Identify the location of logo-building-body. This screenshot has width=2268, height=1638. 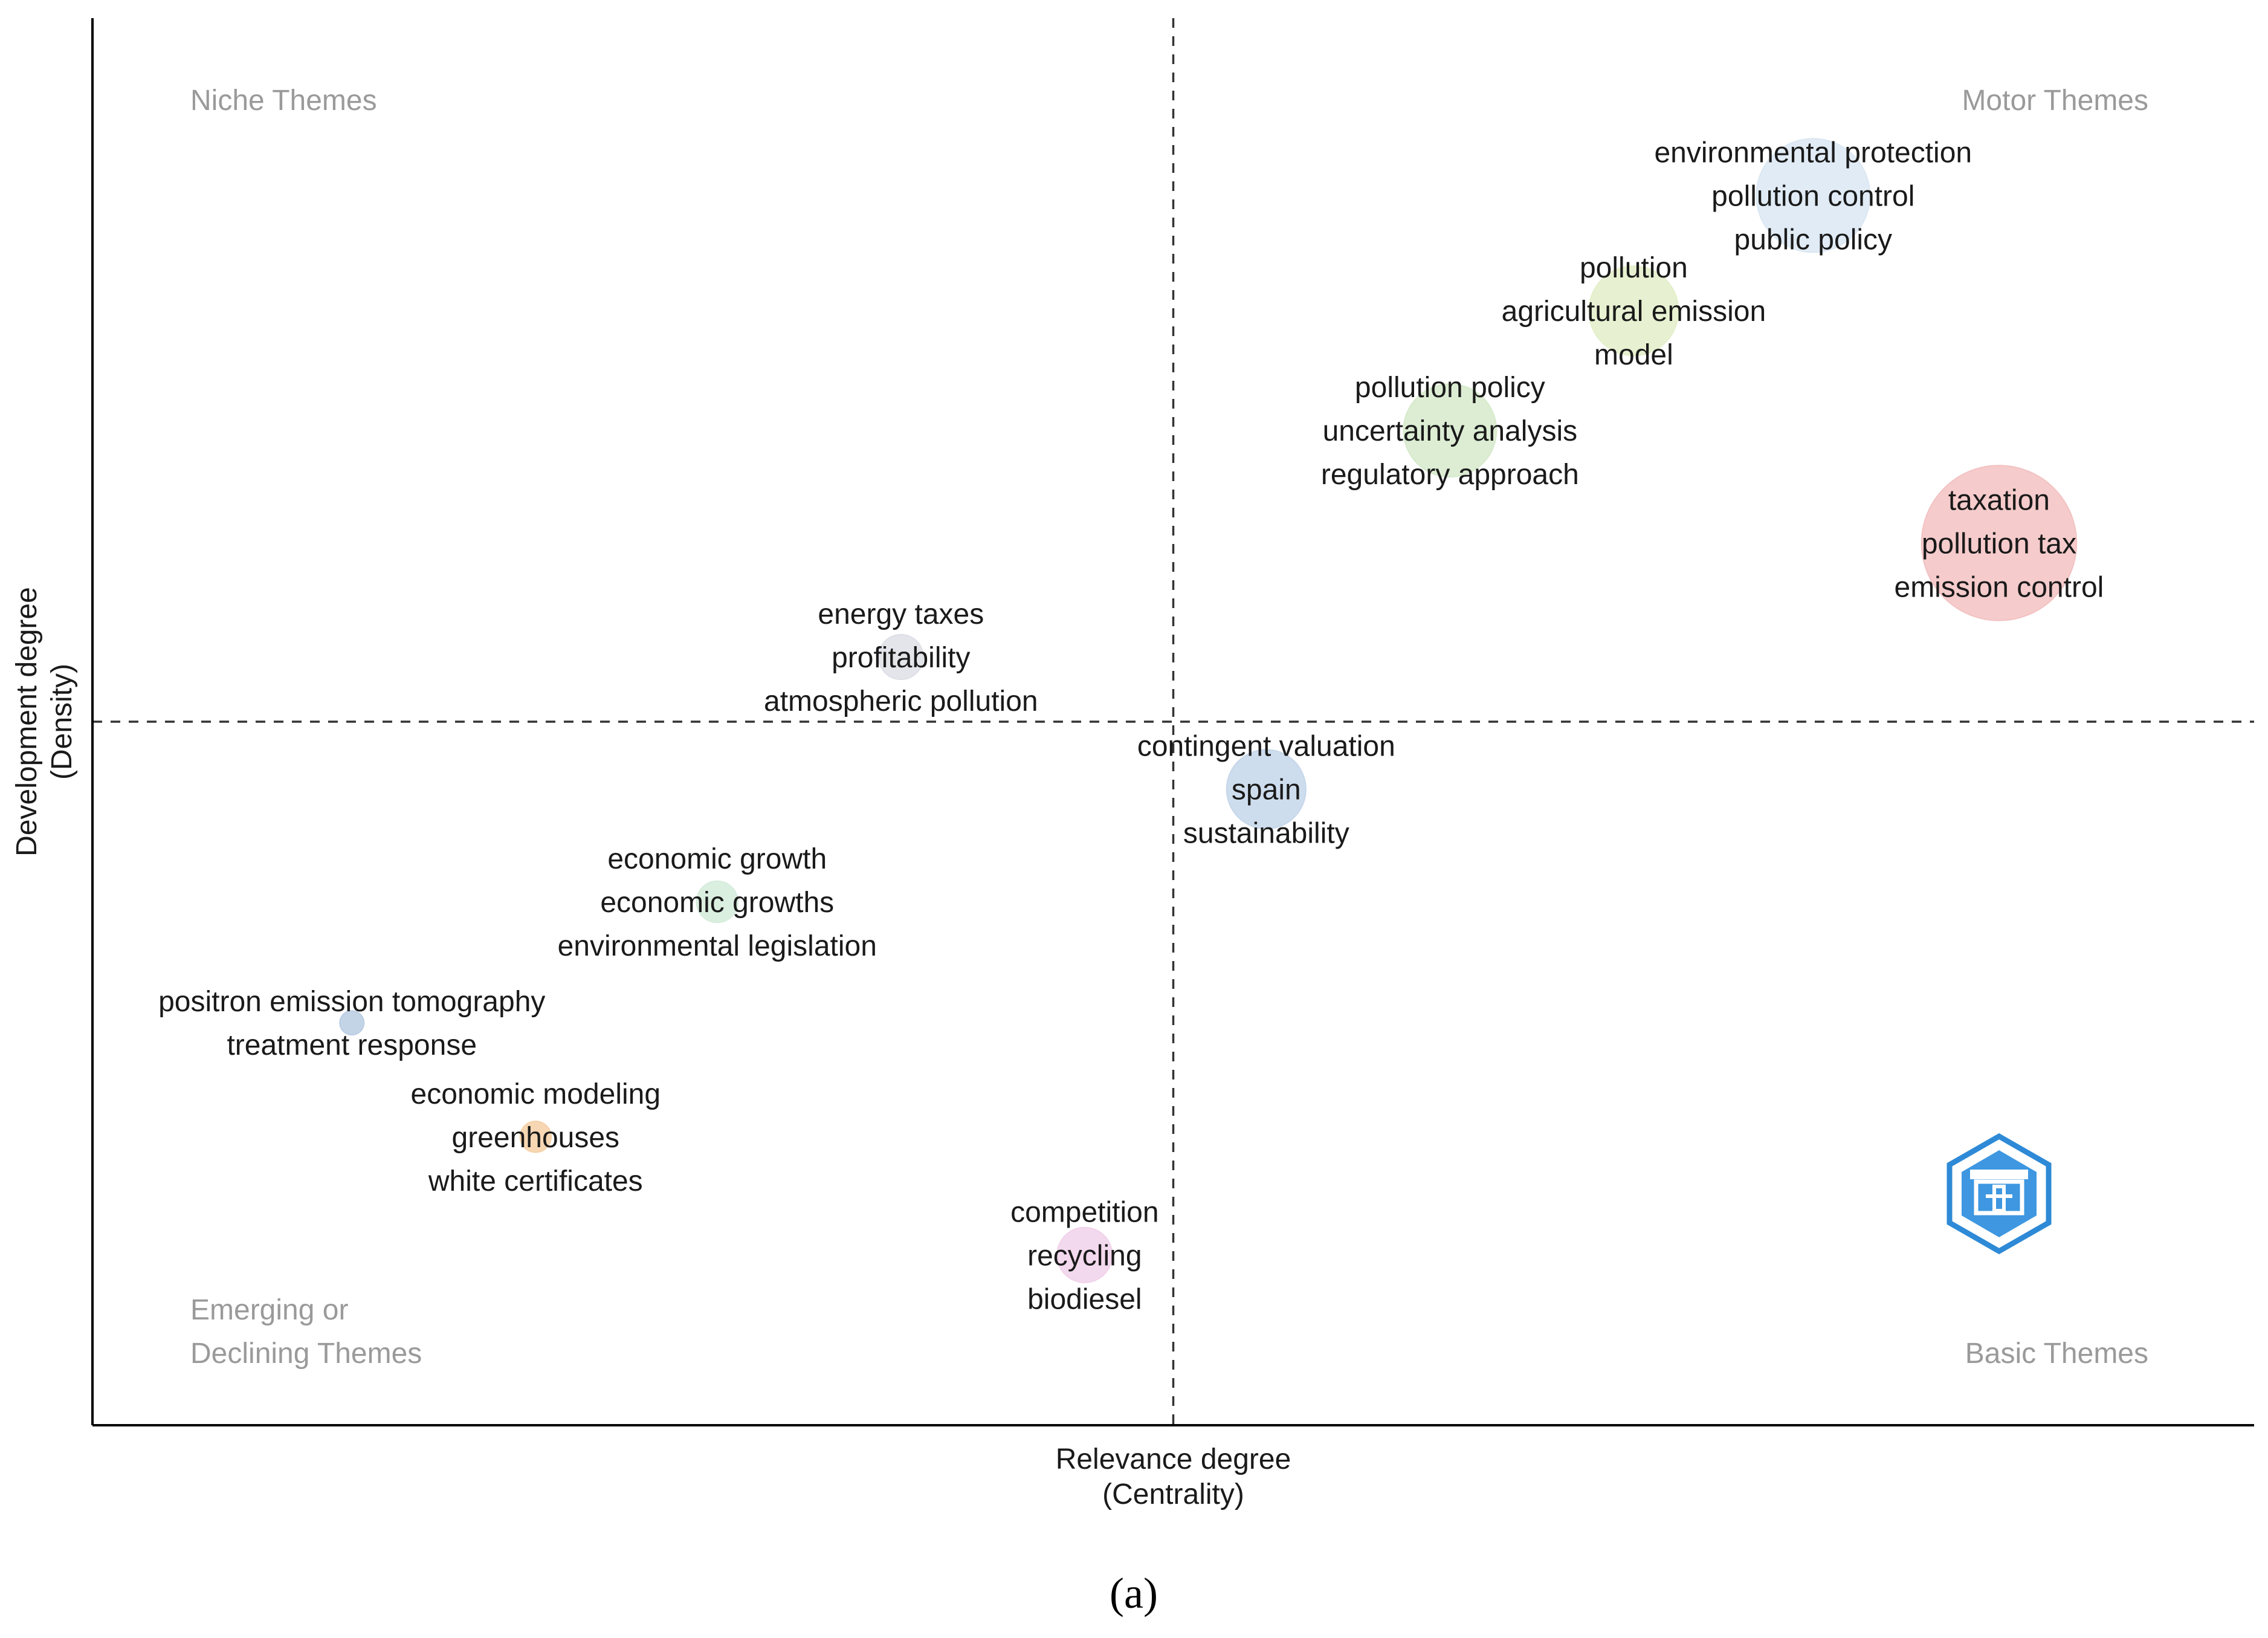
(1999, 1197).